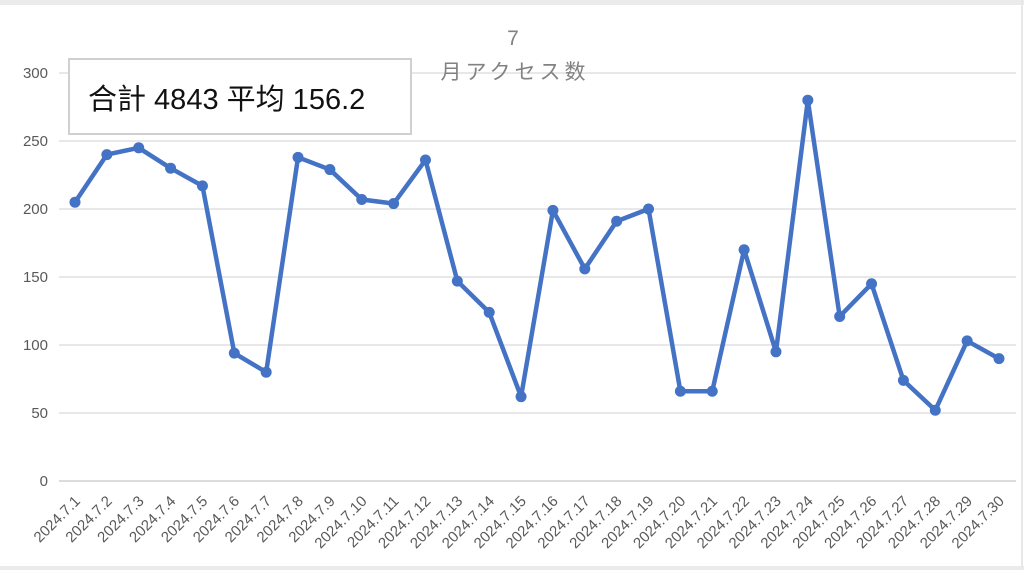  I want to click on stats-textbox: 合計 4843 平均 156.2, so click(240, 96).